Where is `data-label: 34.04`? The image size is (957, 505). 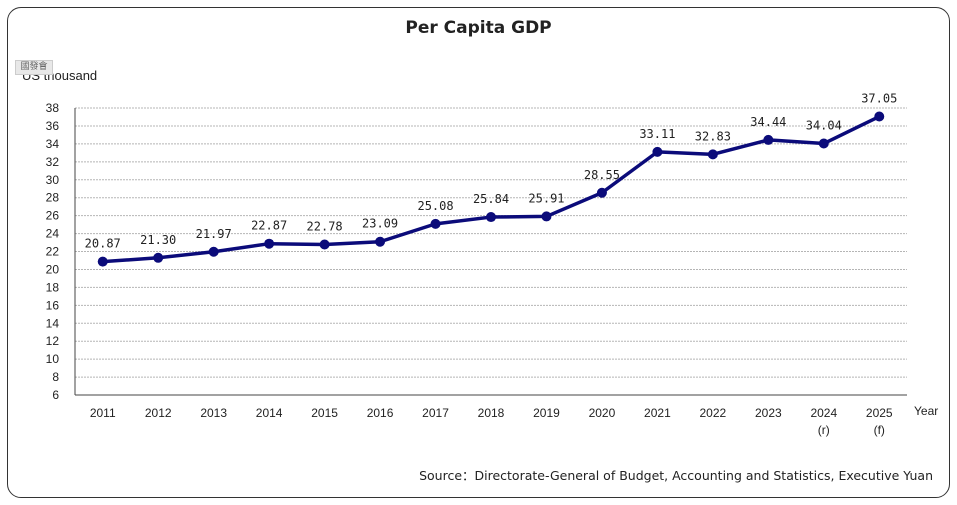 data-label: 34.04 is located at coordinates (824, 126).